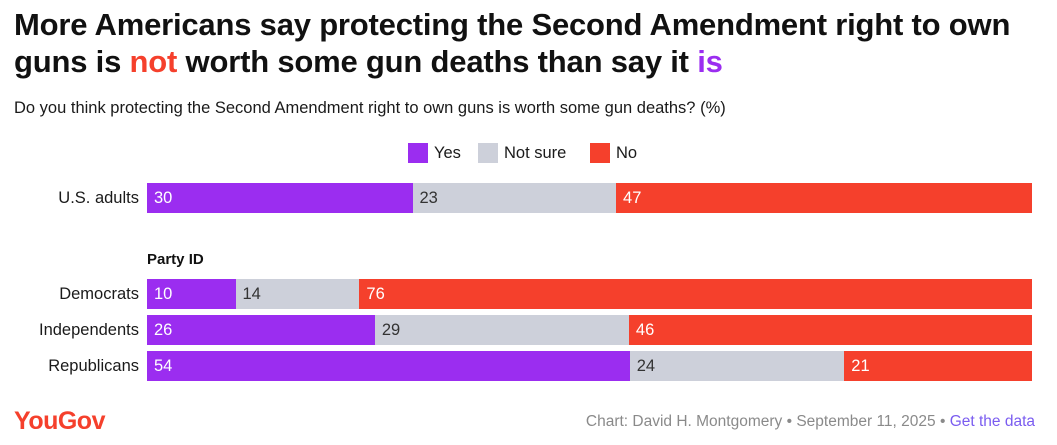 The image size is (1057, 445). Describe the element at coordinates (59, 421) in the screenshot. I see `yougov-logo: YouGov` at that location.